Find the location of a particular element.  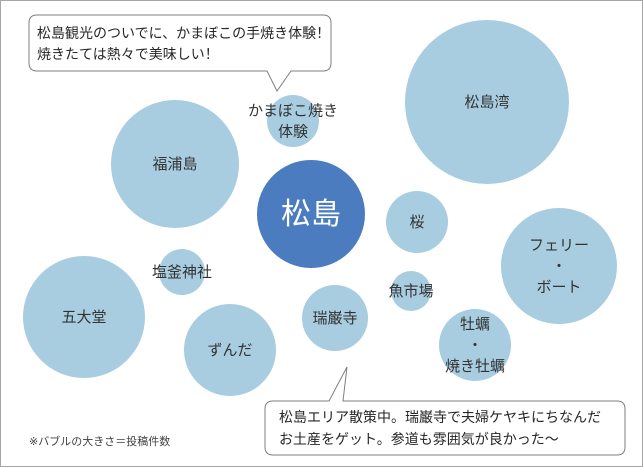

bubble-label-oyster-0: 牡蠣 is located at coordinates (475, 324).